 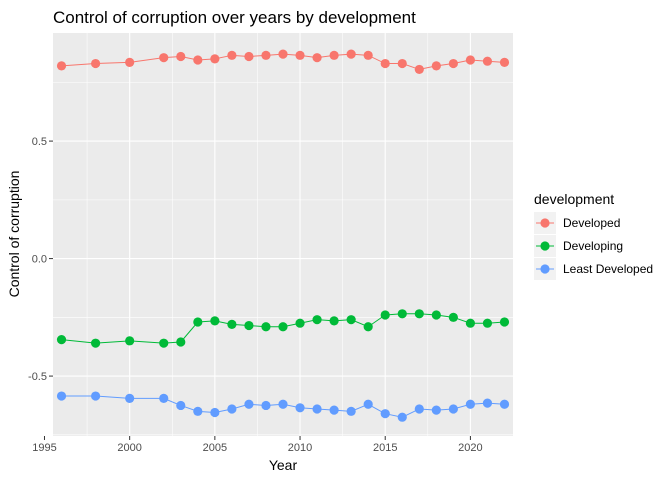 I want to click on x-tick-label: 2010, so click(x=300, y=448).